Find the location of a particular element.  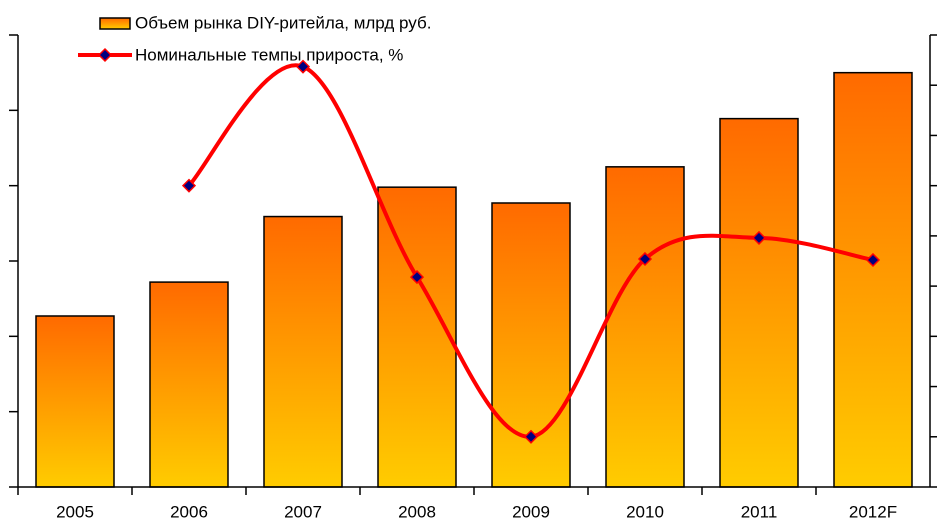

x-tick-label: 2012F is located at coordinates (873, 511).